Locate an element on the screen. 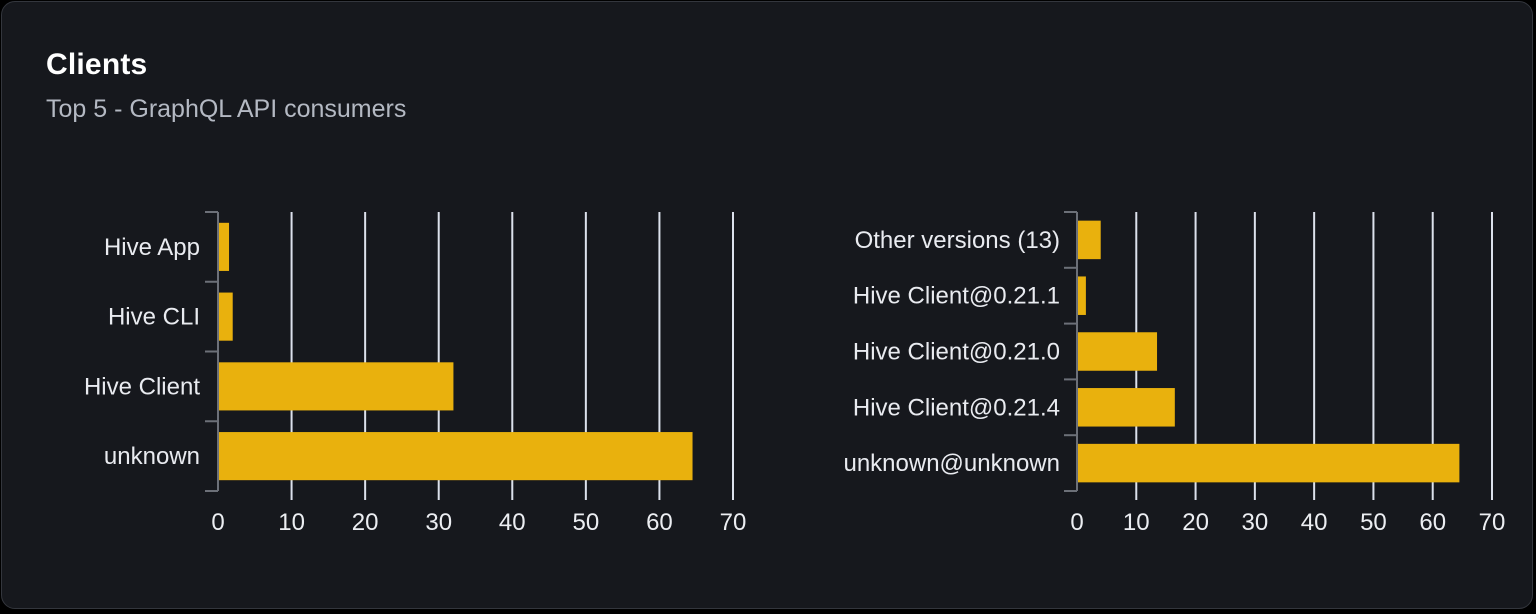  y-category-label: Hive CLI is located at coordinates (154, 317).